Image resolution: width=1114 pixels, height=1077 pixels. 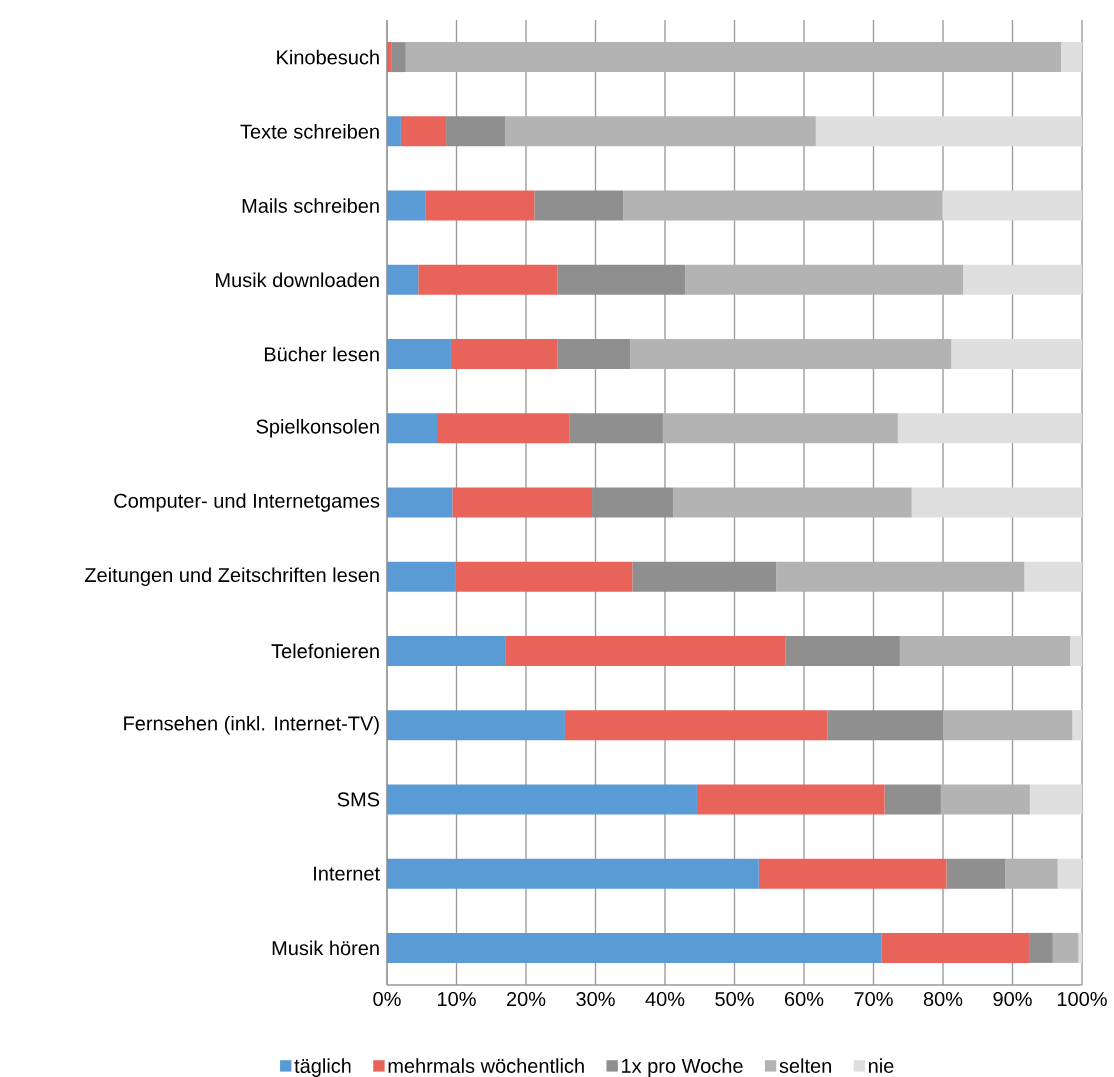 What do you see at coordinates (310, 205) in the screenshot?
I see `y-tick-label: Mails schreiben` at bounding box center [310, 205].